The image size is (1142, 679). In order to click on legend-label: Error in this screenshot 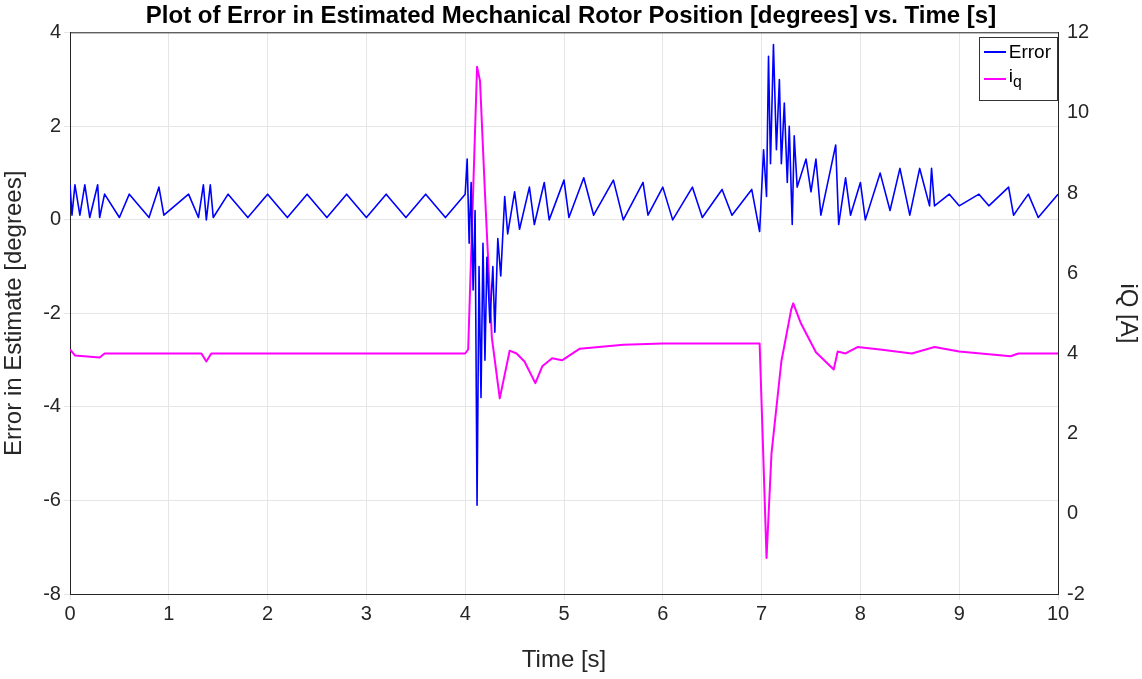, I will do `click(1029, 52)`.